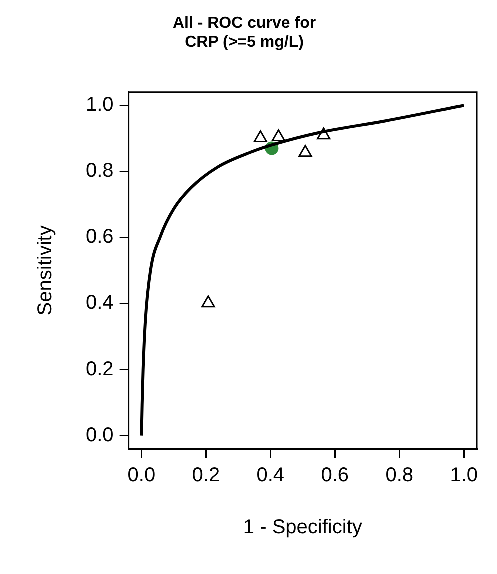 Image resolution: width=497 pixels, height=574 pixels. I want to click on x-tick-label: 0.0, so click(142, 475).